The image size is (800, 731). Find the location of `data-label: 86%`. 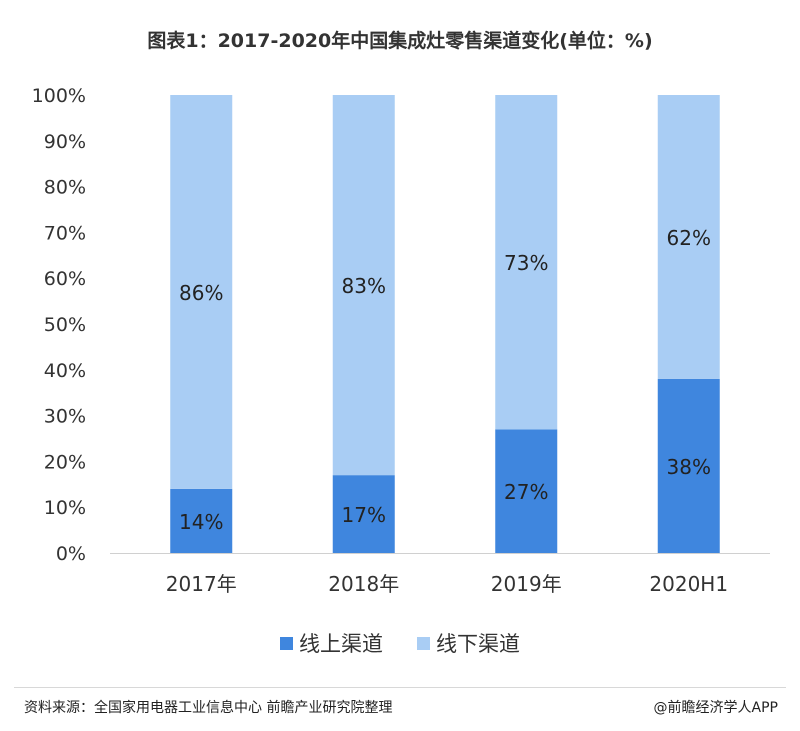

data-label: 86% is located at coordinates (201, 293).